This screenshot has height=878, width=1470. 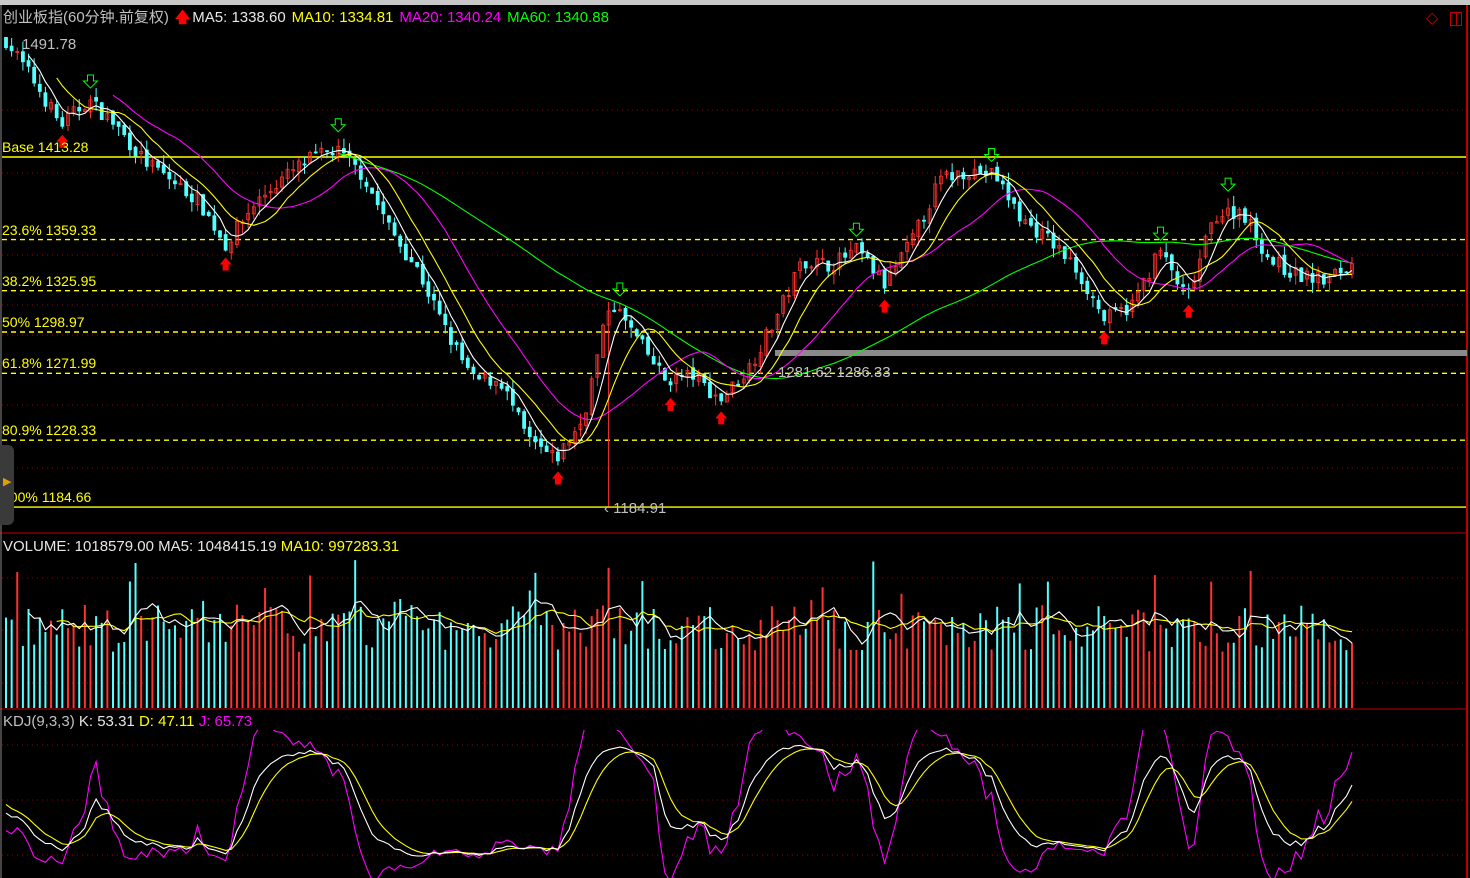 What do you see at coordinates (106, 721) in the screenshot?
I see `kdj-k-value: K: 53.31` at bounding box center [106, 721].